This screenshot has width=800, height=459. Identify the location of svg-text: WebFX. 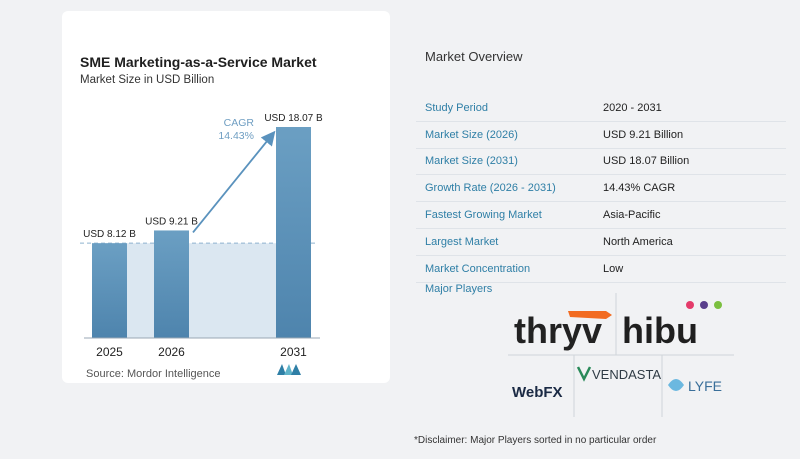
(537, 392).